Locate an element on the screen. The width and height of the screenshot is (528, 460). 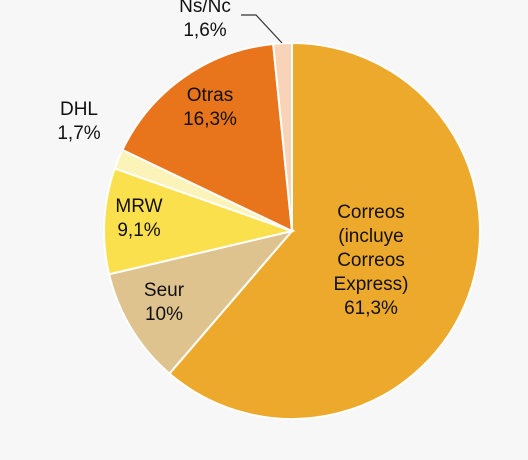
slice-name-label: DHL is located at coordinates (79, 109).